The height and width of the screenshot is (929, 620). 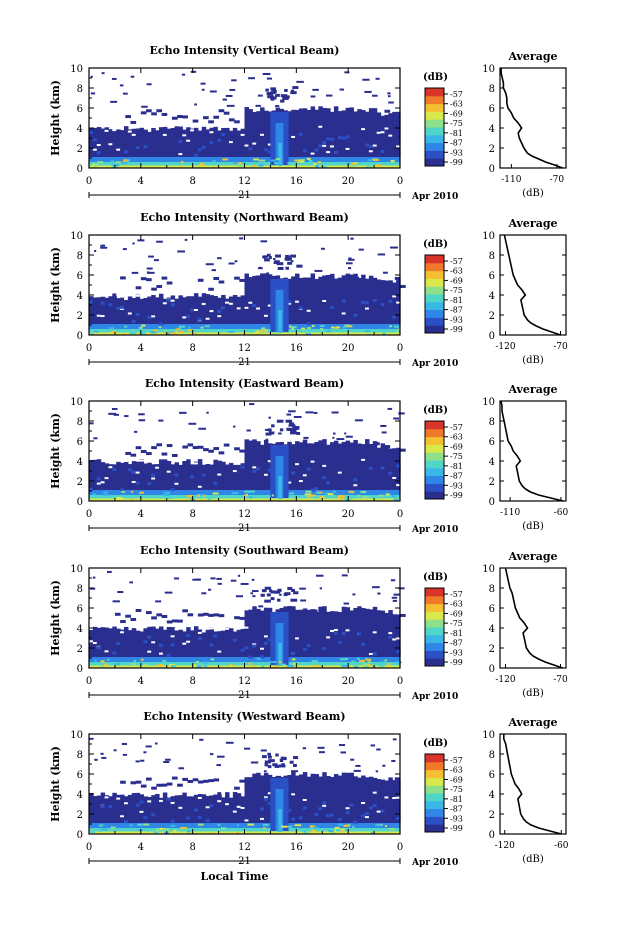 What do you see at coordinates (488, 402) in the screenshot?
I see `profile-y-tick-label: 10` at bounding box center [488, 402].